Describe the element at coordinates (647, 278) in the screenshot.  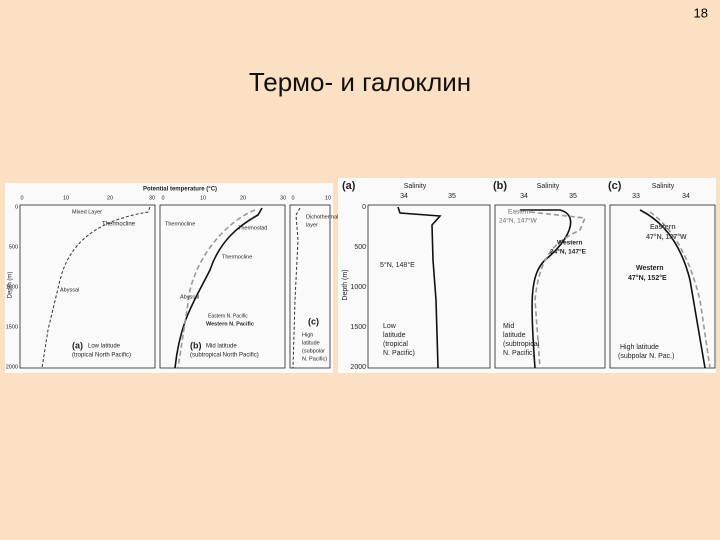
I see `label: 47°N, 152°E` at that location.